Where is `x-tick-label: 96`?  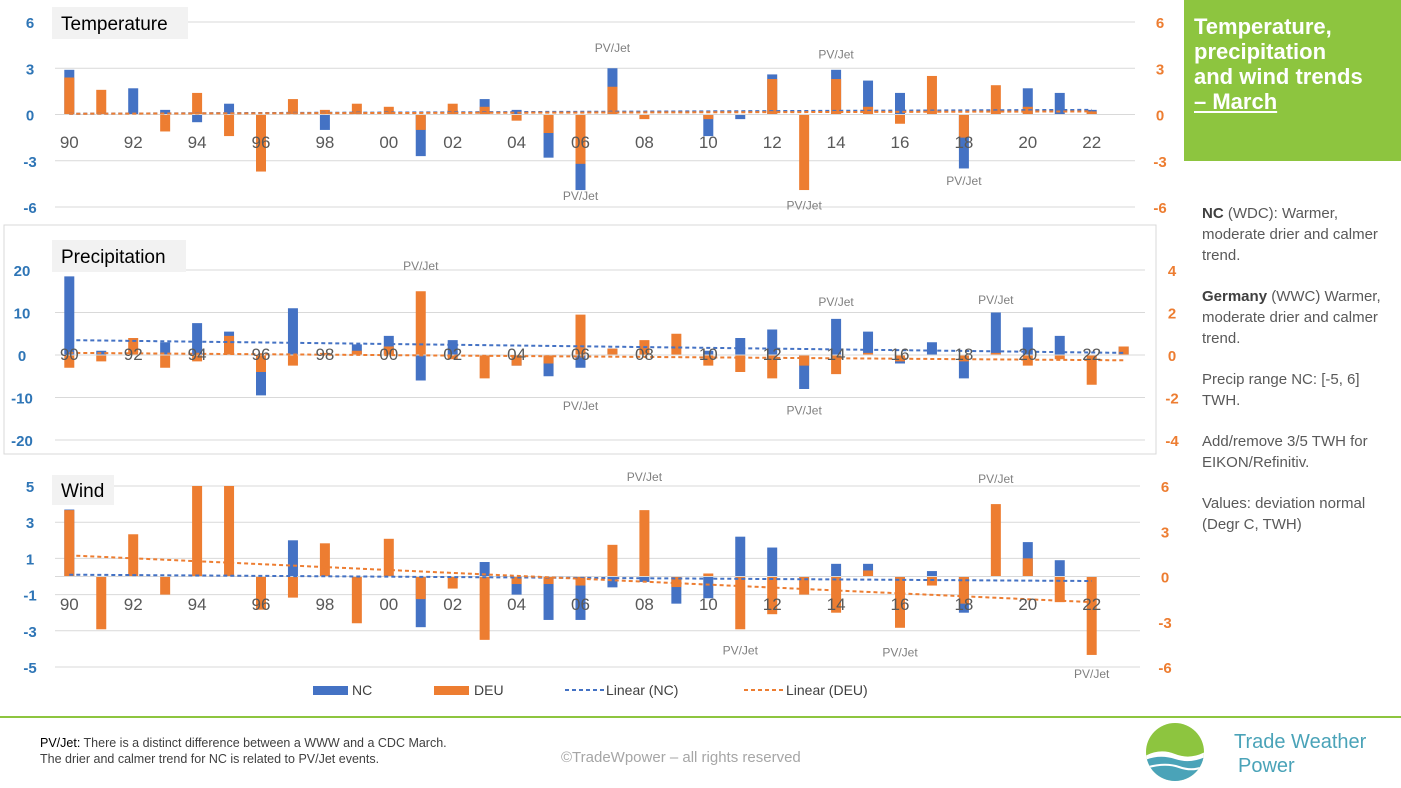 x-tick-label: 96 is located at coordinates (261, 354).